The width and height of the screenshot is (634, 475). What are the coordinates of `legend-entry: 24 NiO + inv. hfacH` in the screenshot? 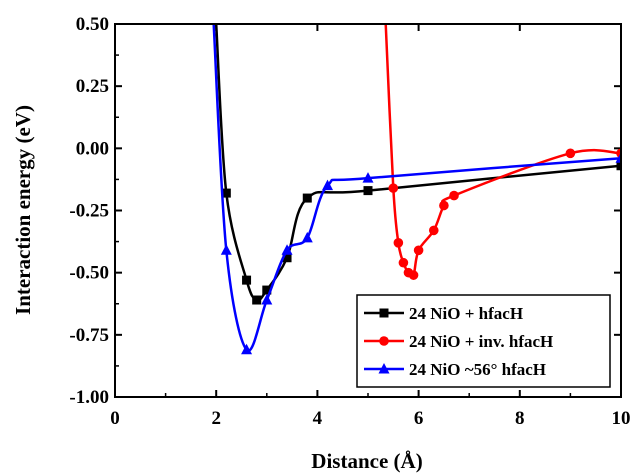 It's located at (458, 341).